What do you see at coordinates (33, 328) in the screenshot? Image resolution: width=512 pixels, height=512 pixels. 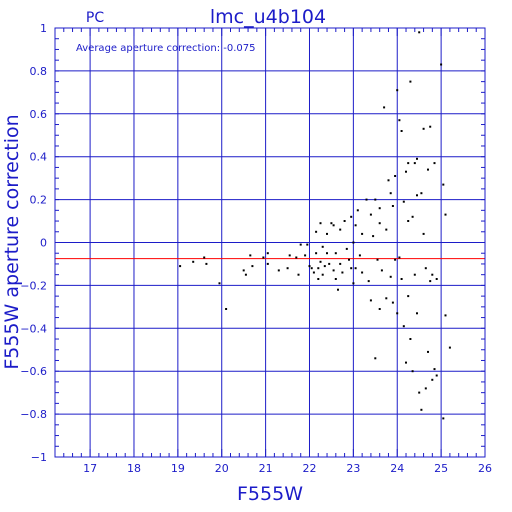 I see `y-tick-label: −0.4` at bounding box center [33, 328].